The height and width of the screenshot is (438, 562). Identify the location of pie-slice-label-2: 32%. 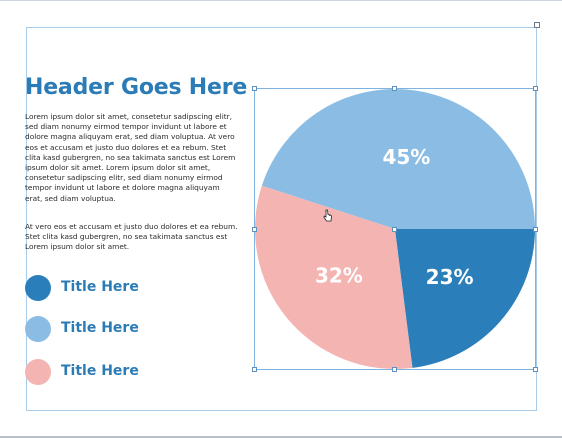
(339, 275).